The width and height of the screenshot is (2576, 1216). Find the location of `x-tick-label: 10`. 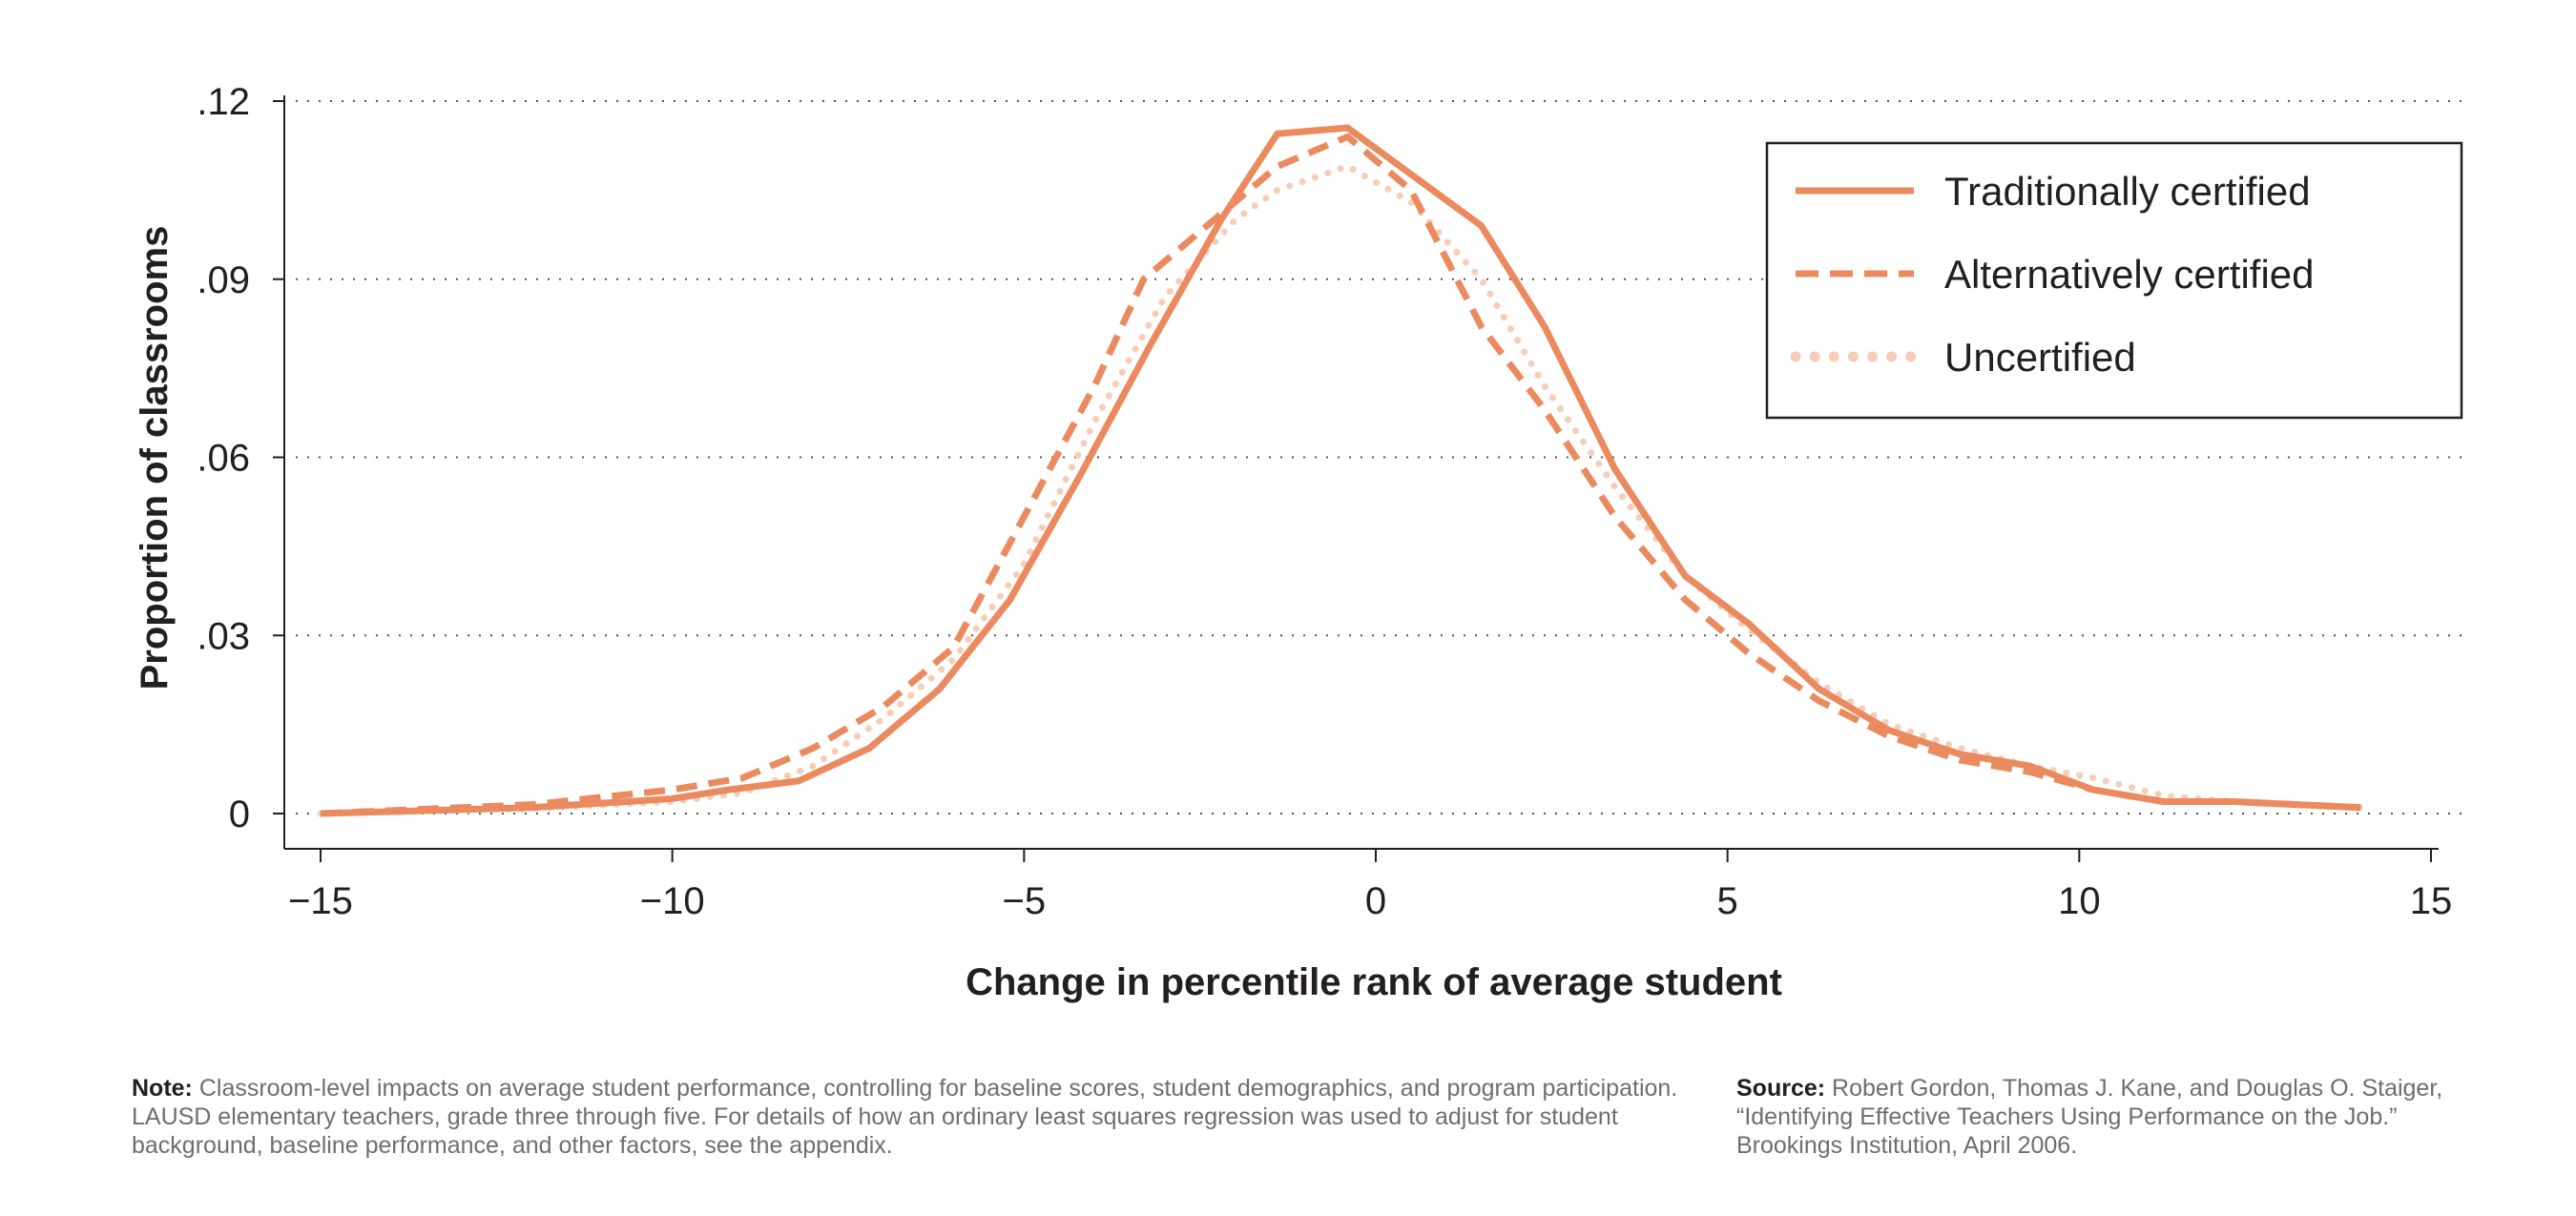

x-tick-label: 10 is located at coordinates (2079, 901).